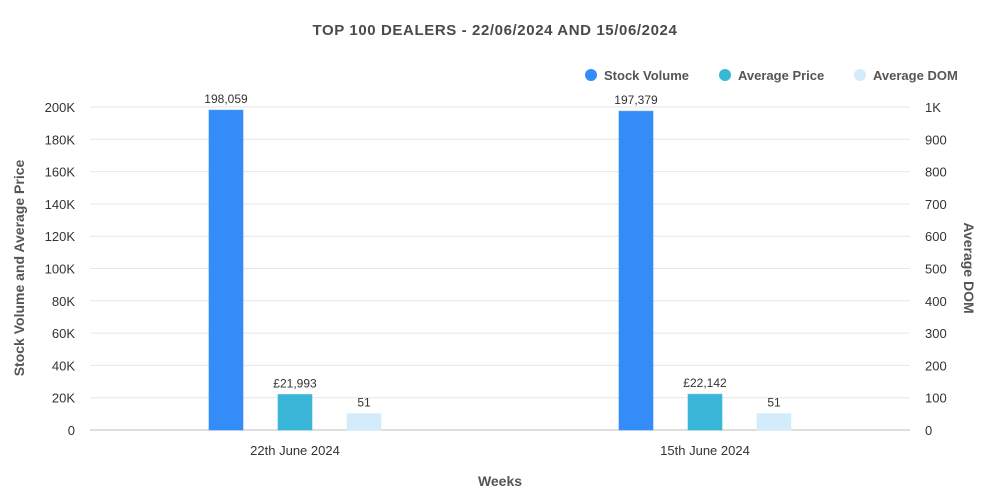 Image resolution: width=1000 pixels, height=500 pixels. I want to click on y-tick-right: 900, so click(936, 139).